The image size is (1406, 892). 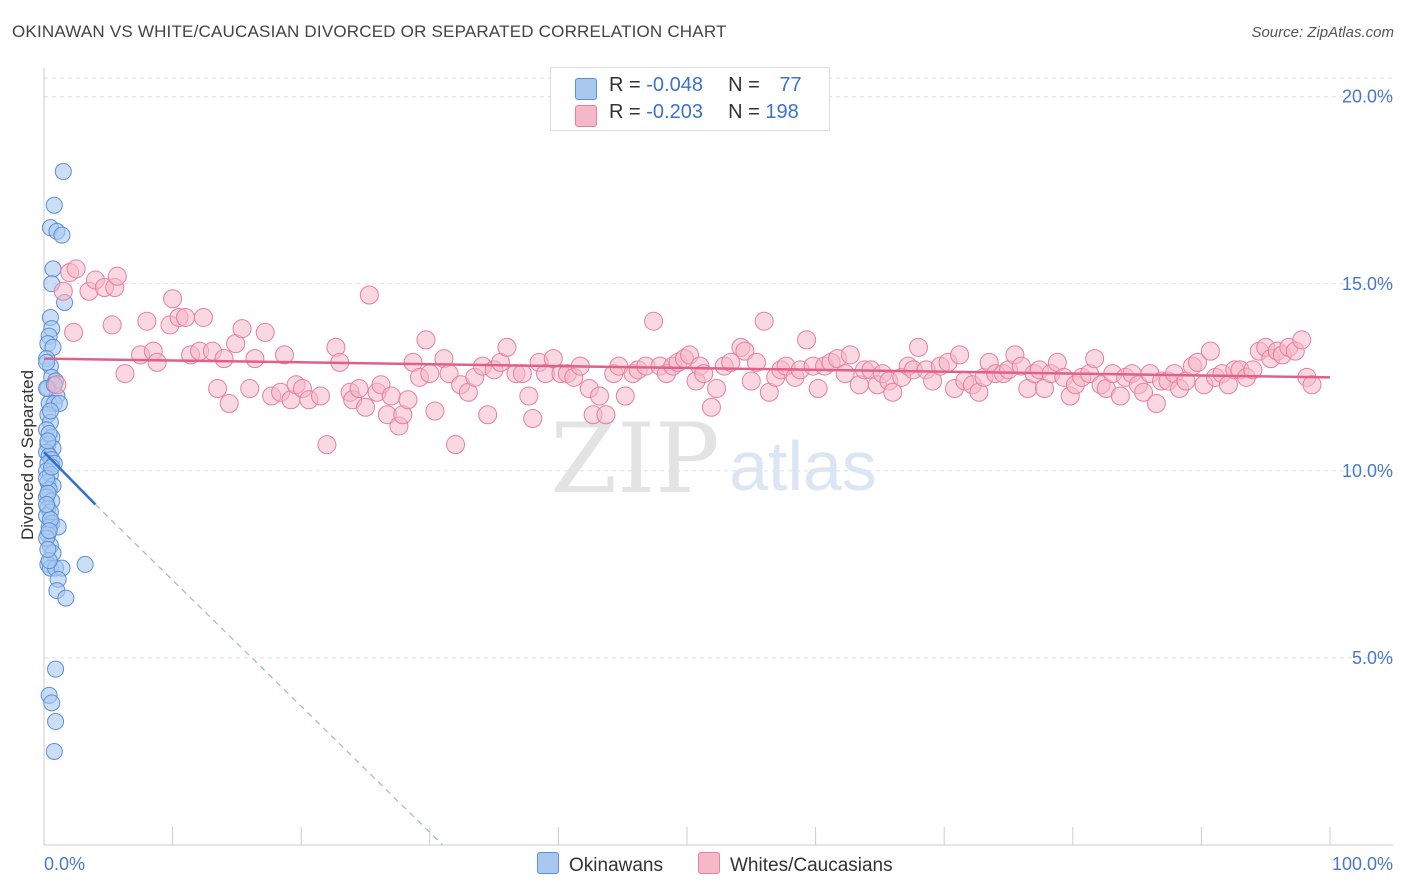 I want to click on legend-swatch-okinawans, so click(x=548, y=863).